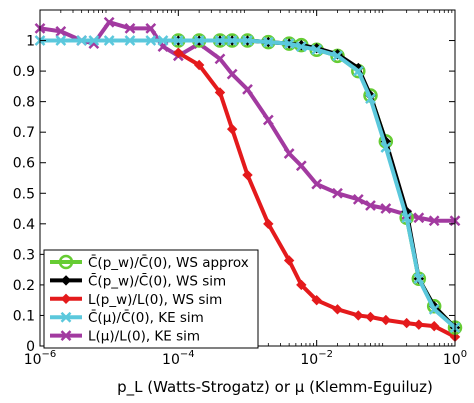 Image resolution: width=474 pixels, height=403 pixels. Describe the element at coordinates (144, 337) in the screenshot. I see `legend-label: L(μ)/L(0), KE sim` at that location.